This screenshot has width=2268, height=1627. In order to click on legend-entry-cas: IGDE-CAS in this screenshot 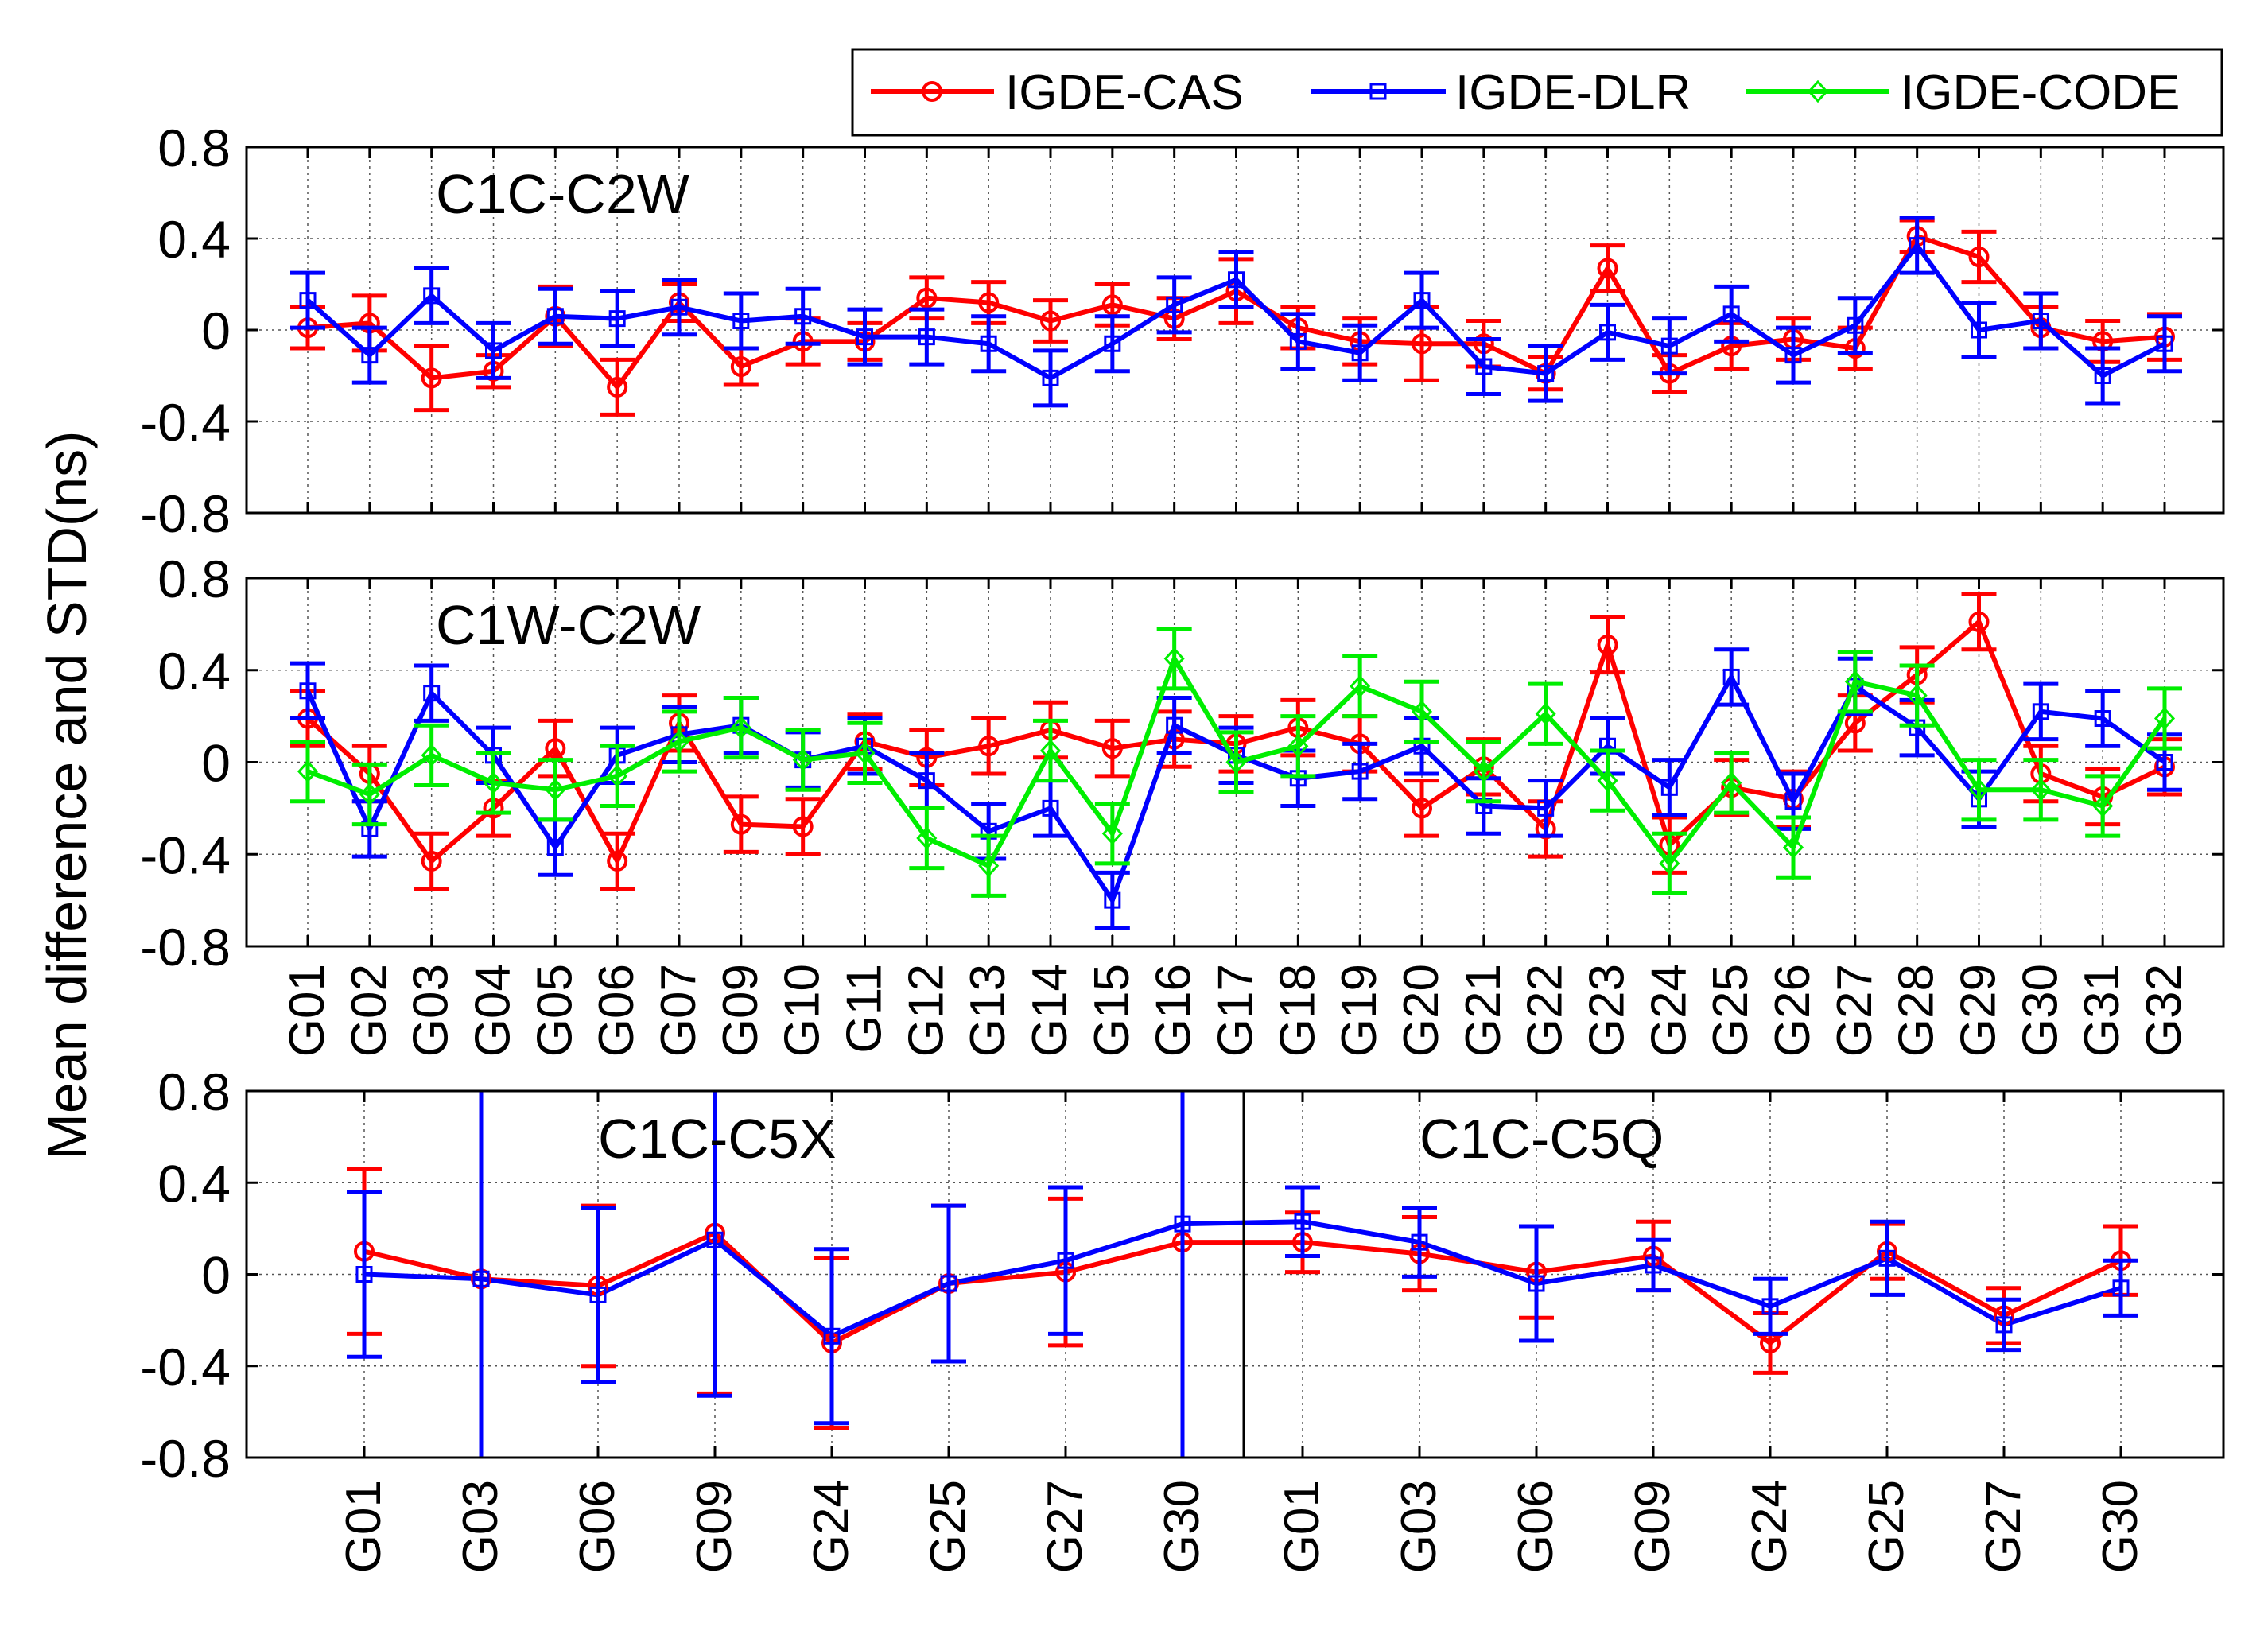, I will do `click(1057, 92)`.